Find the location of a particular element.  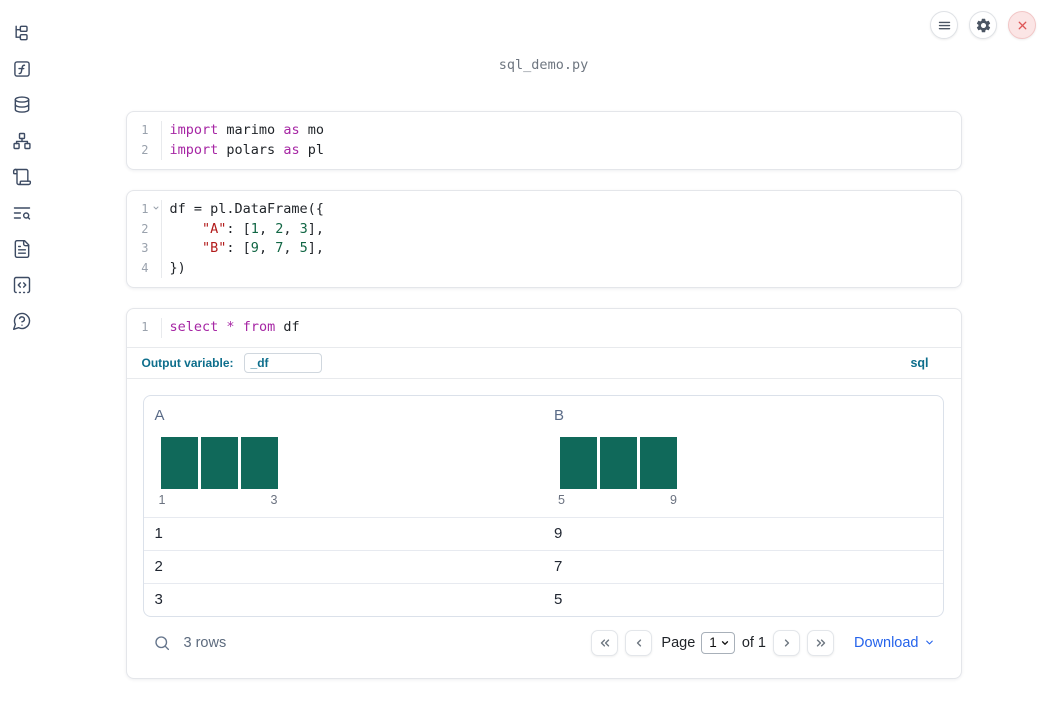

column-name: B is located at coordinates (559, 415).